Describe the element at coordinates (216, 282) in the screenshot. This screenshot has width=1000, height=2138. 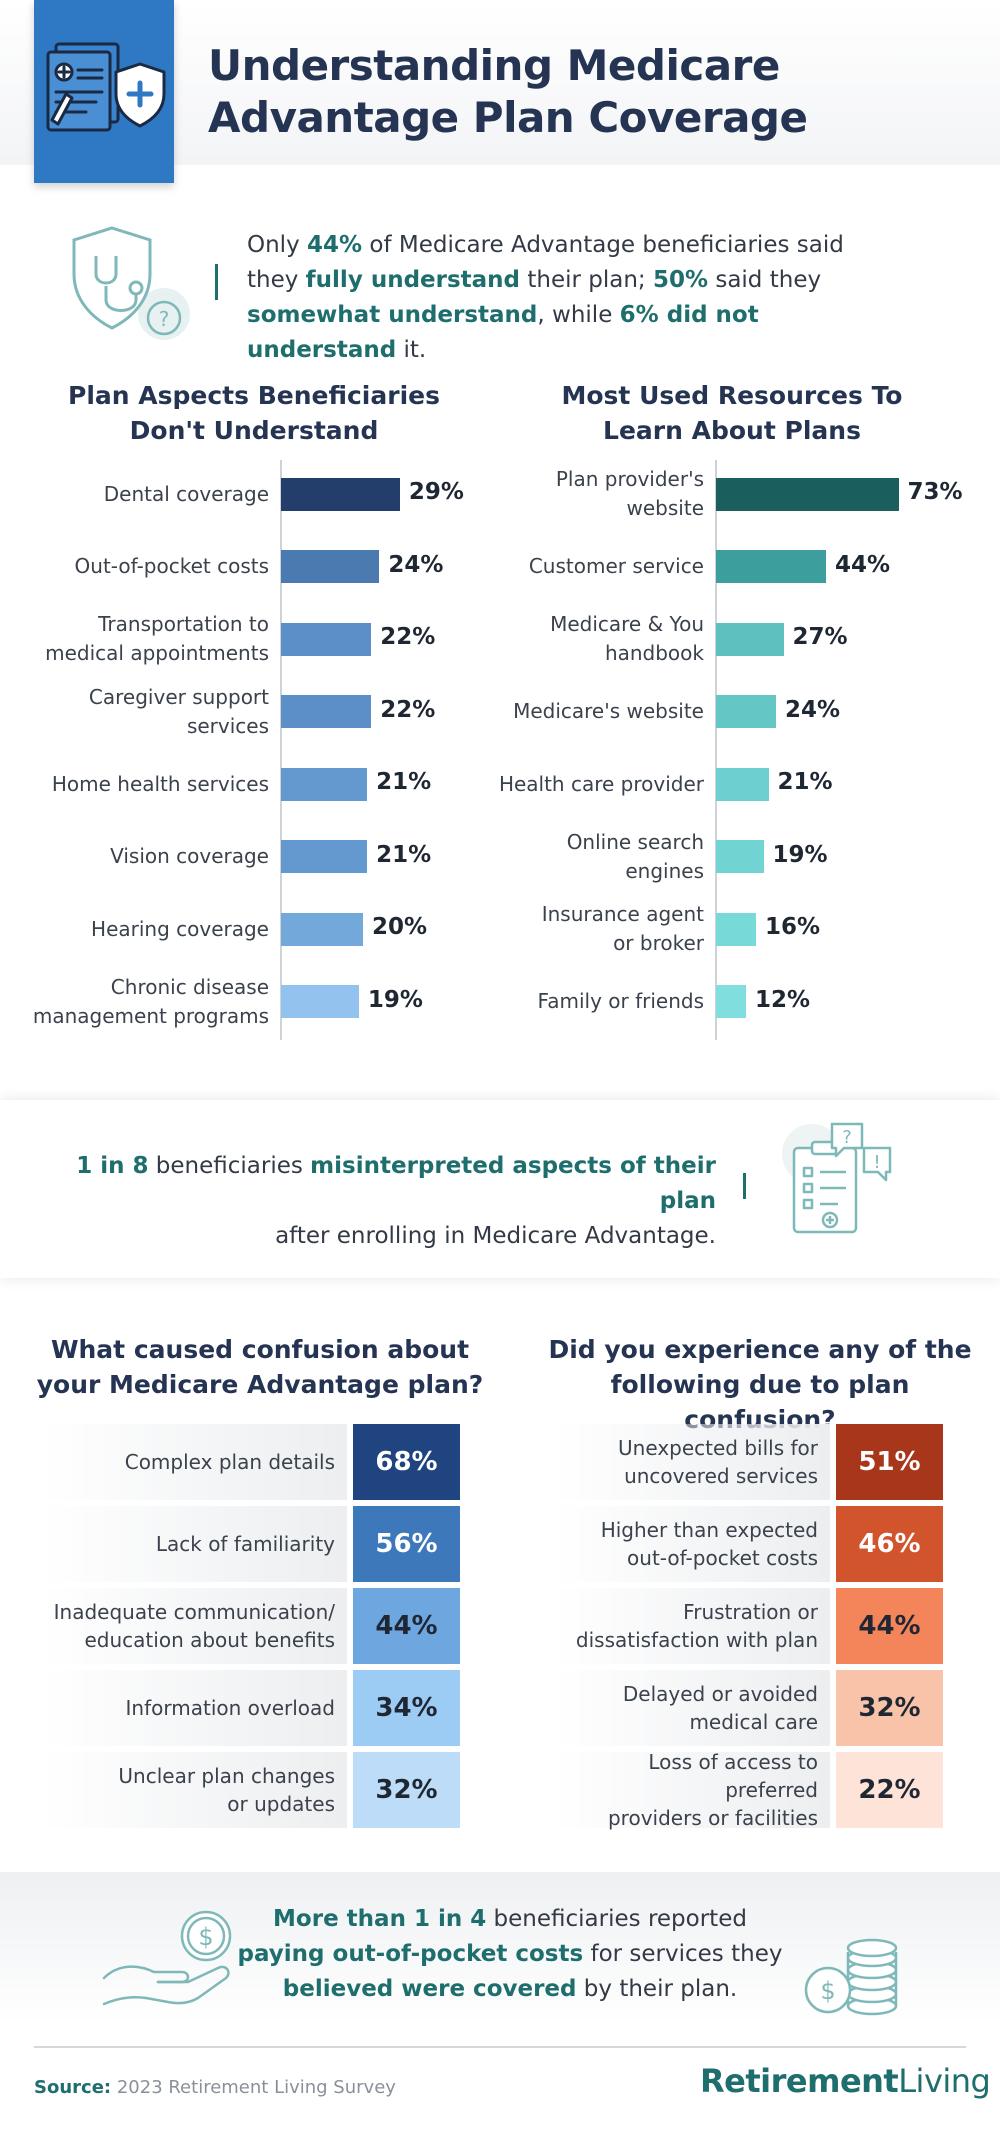
I see `intro-accent-bar` at that location.